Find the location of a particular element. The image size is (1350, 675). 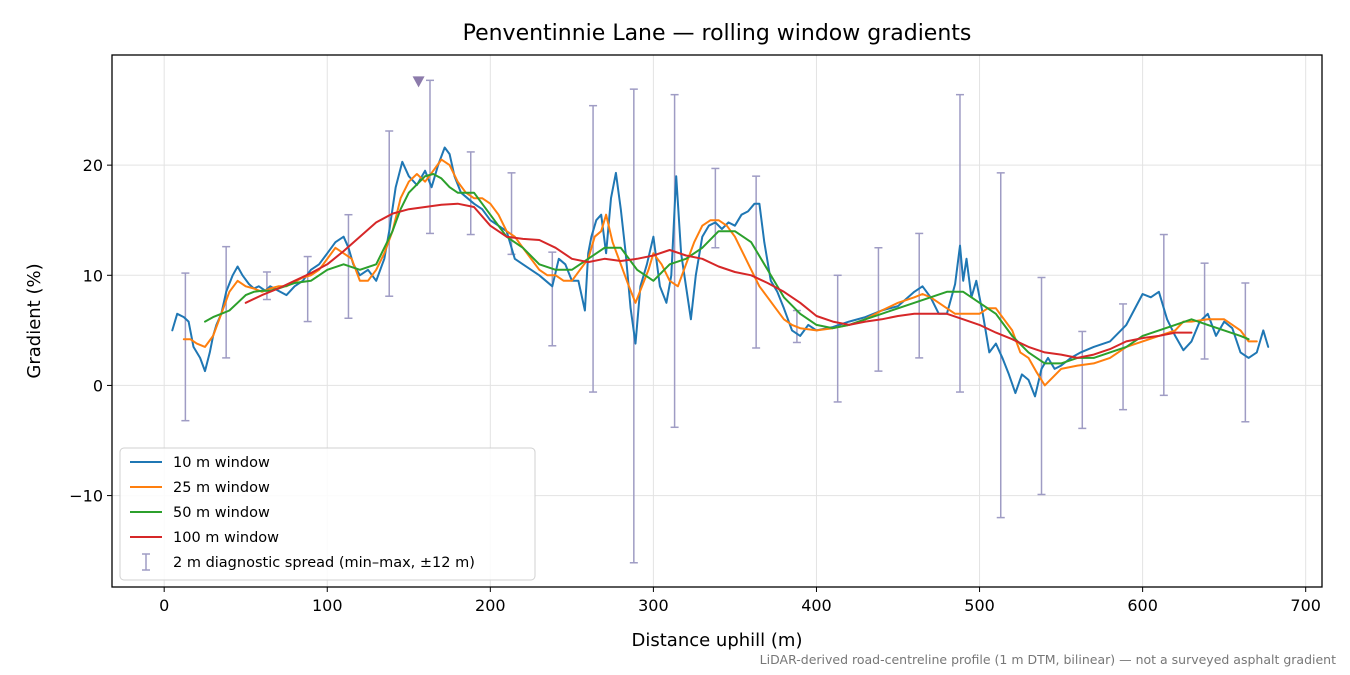

legend-label: 2 m diagnostic spread (min–max, ±12 m) is located at coordinates (324, 563).